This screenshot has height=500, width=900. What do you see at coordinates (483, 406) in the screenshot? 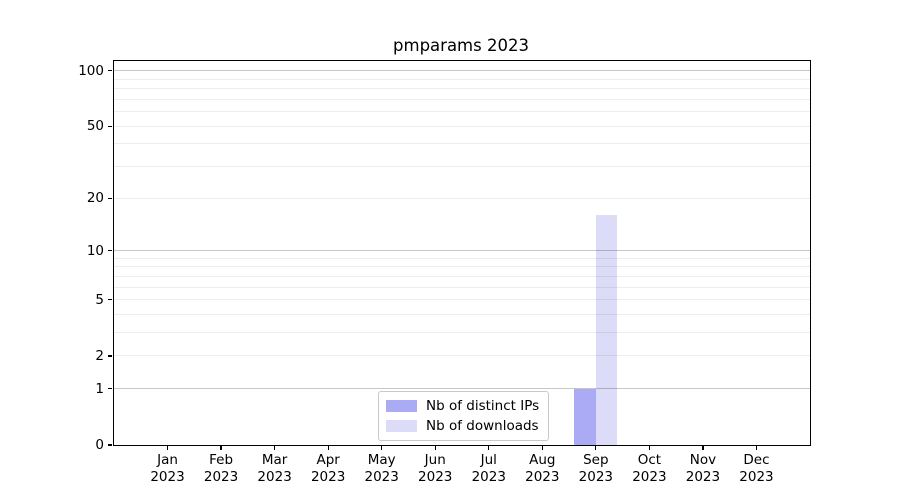
I see `legend-label-distinct-ips: Nb of distinct IPs` at bounding box center [483, 406].